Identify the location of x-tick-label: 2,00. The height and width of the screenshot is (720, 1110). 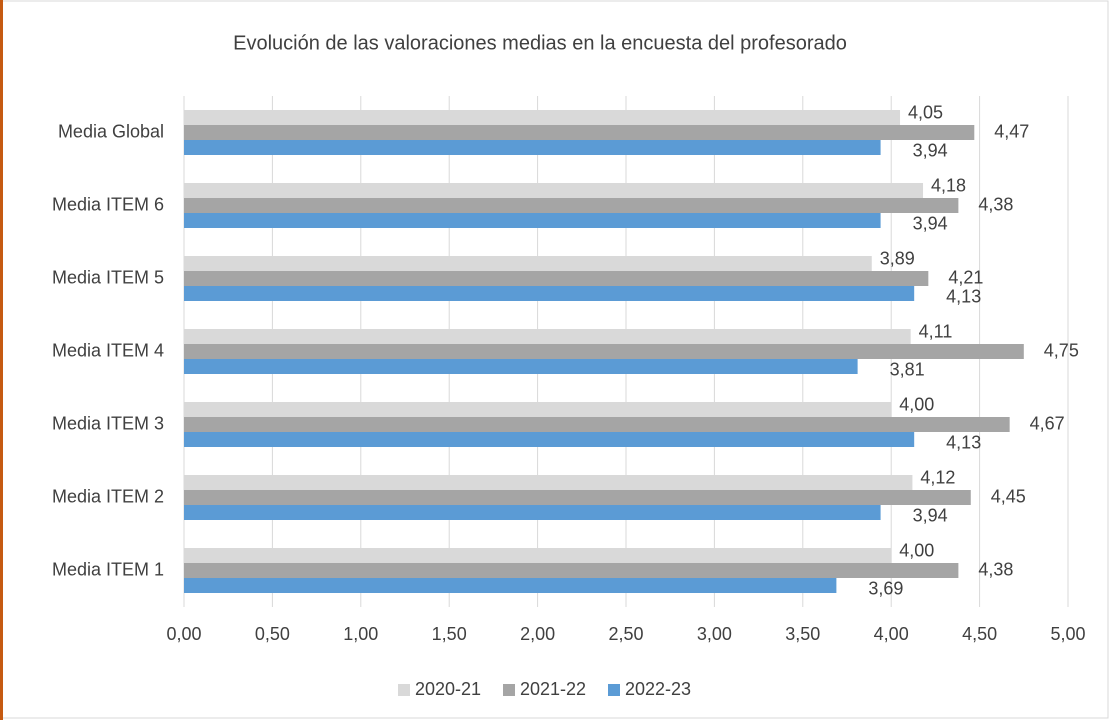
(537, 634).